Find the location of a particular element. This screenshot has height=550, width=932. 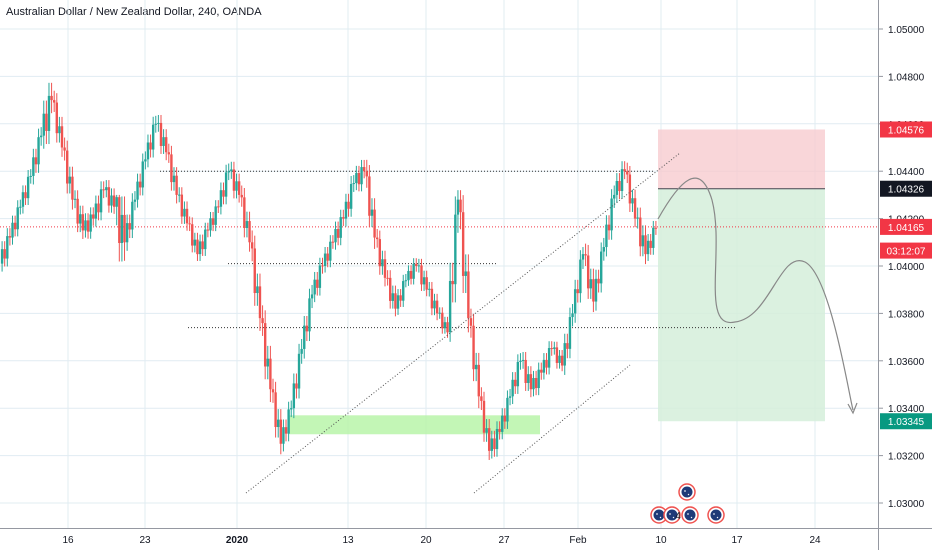

price-tick-label: 1.03400 is located at coordinates (906, 409).